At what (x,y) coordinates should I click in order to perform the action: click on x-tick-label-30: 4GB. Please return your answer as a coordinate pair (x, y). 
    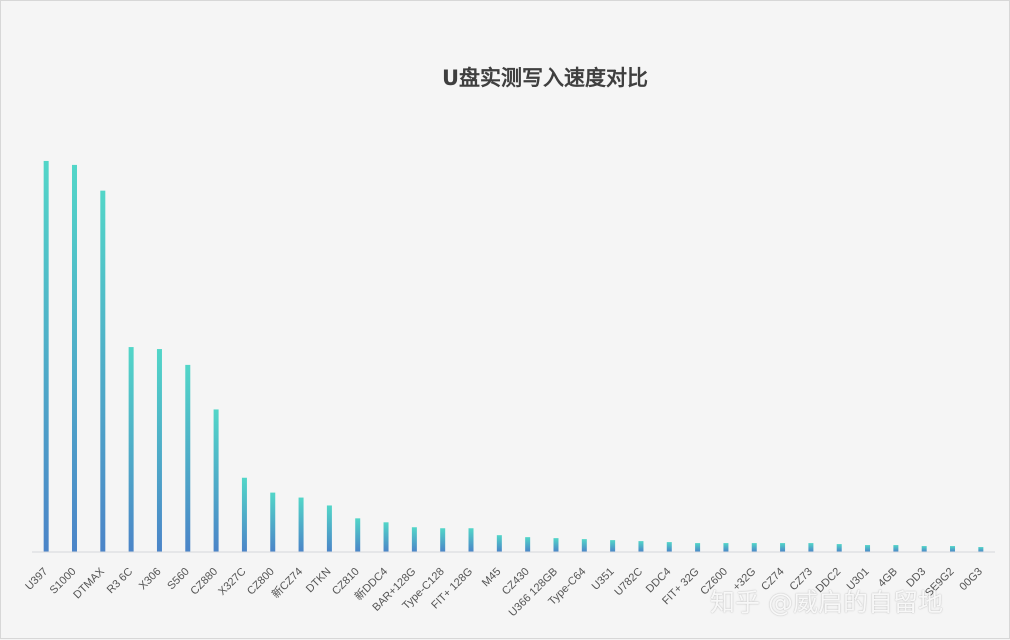
    Looking at the image, I should click on (888, 578).